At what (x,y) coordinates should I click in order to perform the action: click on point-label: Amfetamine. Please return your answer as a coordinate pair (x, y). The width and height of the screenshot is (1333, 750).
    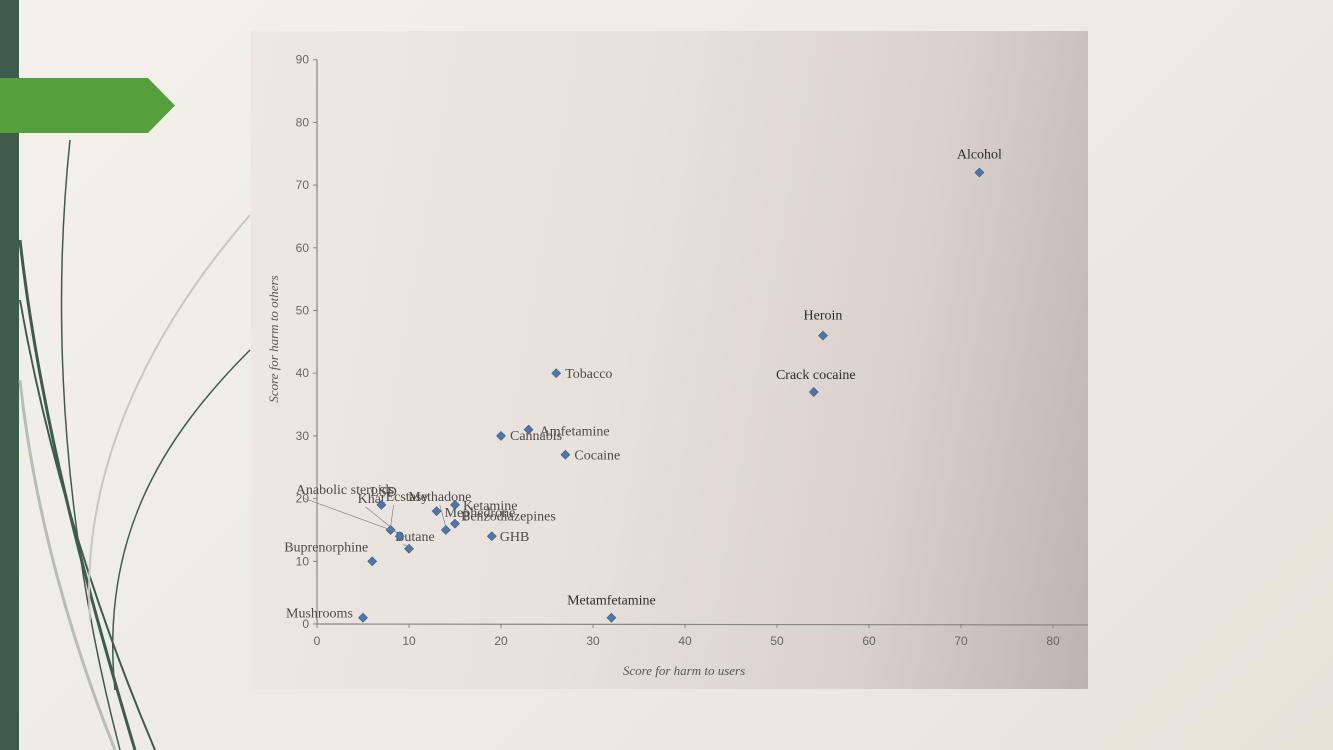
    Looking at the image, I should click on (575, 432).